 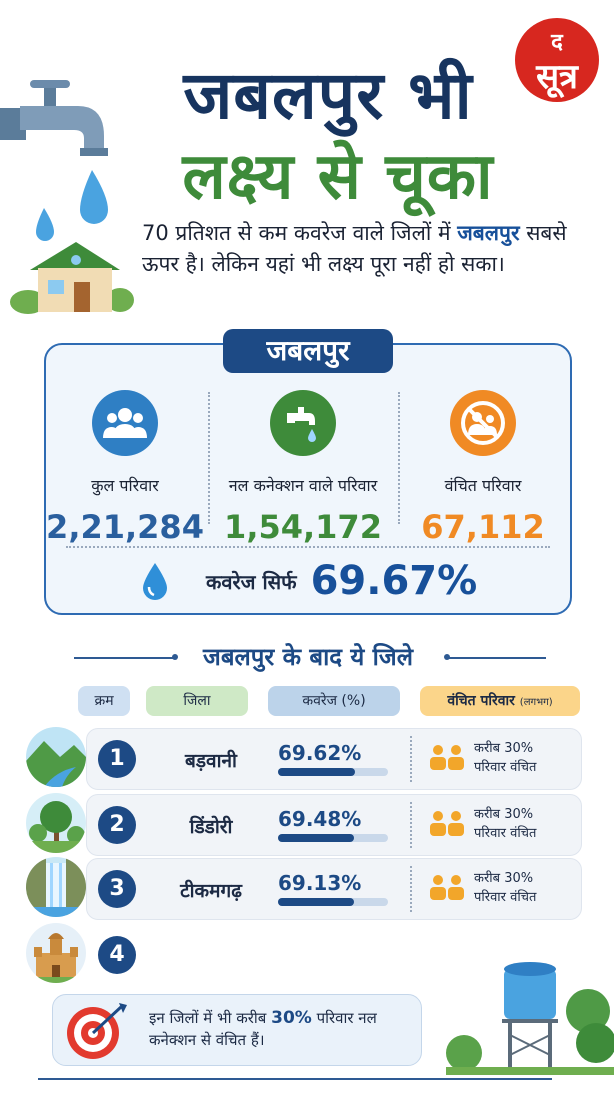 What do you see at coordinates (104, 701) in the screenshot?
I see `header-rank: क्रम` at bounding box center [104, 701].